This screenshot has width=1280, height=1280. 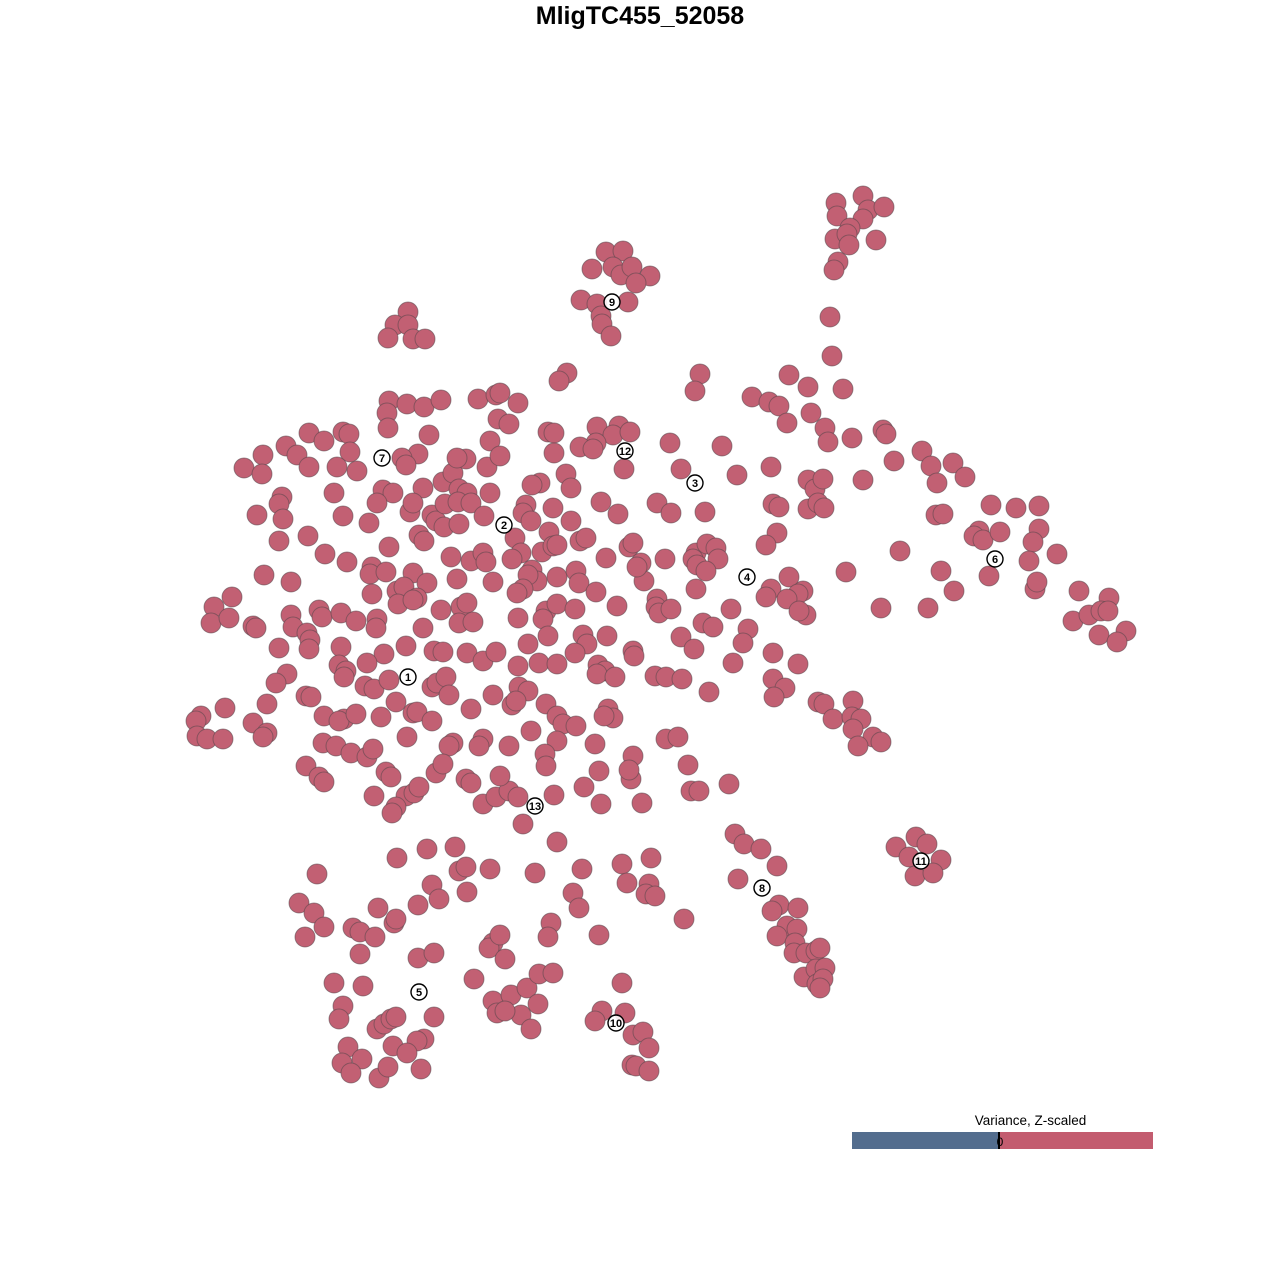 I want to click on cluster-label-9: 9, so click(x=612, y=302).